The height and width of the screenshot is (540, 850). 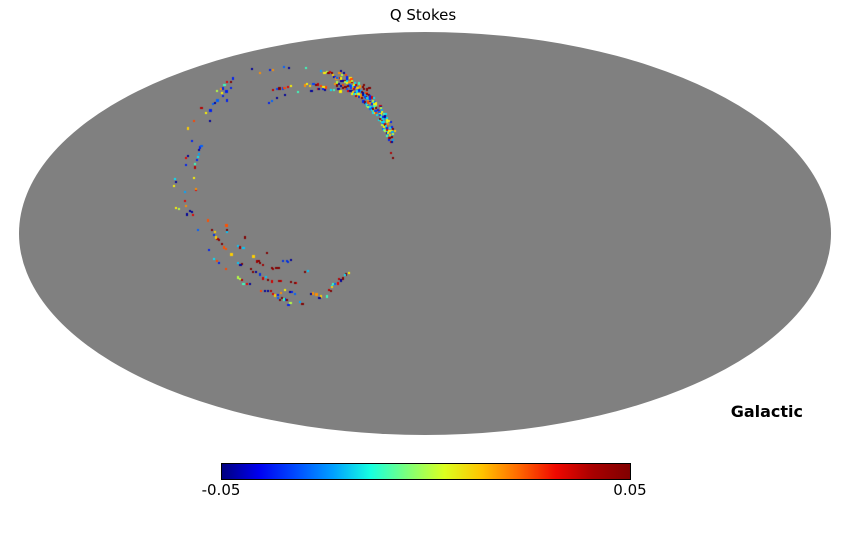 I want to click on colorbar-max-label: 0.05, so click(x=630, y=490).